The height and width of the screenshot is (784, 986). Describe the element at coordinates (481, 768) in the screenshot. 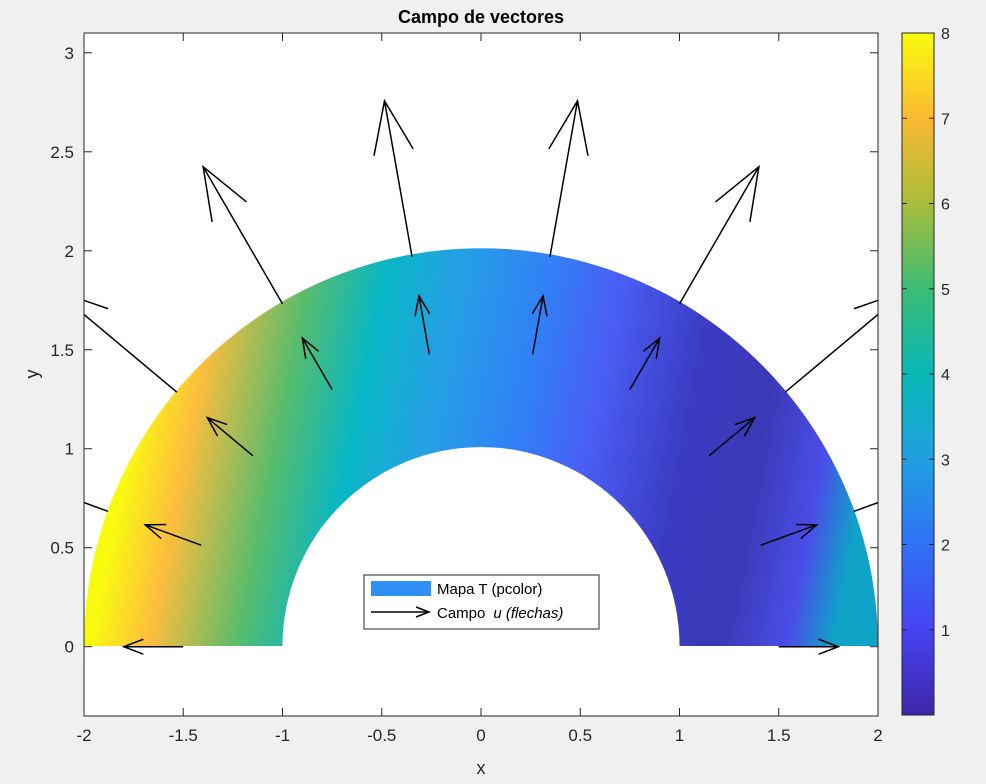

I see `x-axis-label: x` at that location.